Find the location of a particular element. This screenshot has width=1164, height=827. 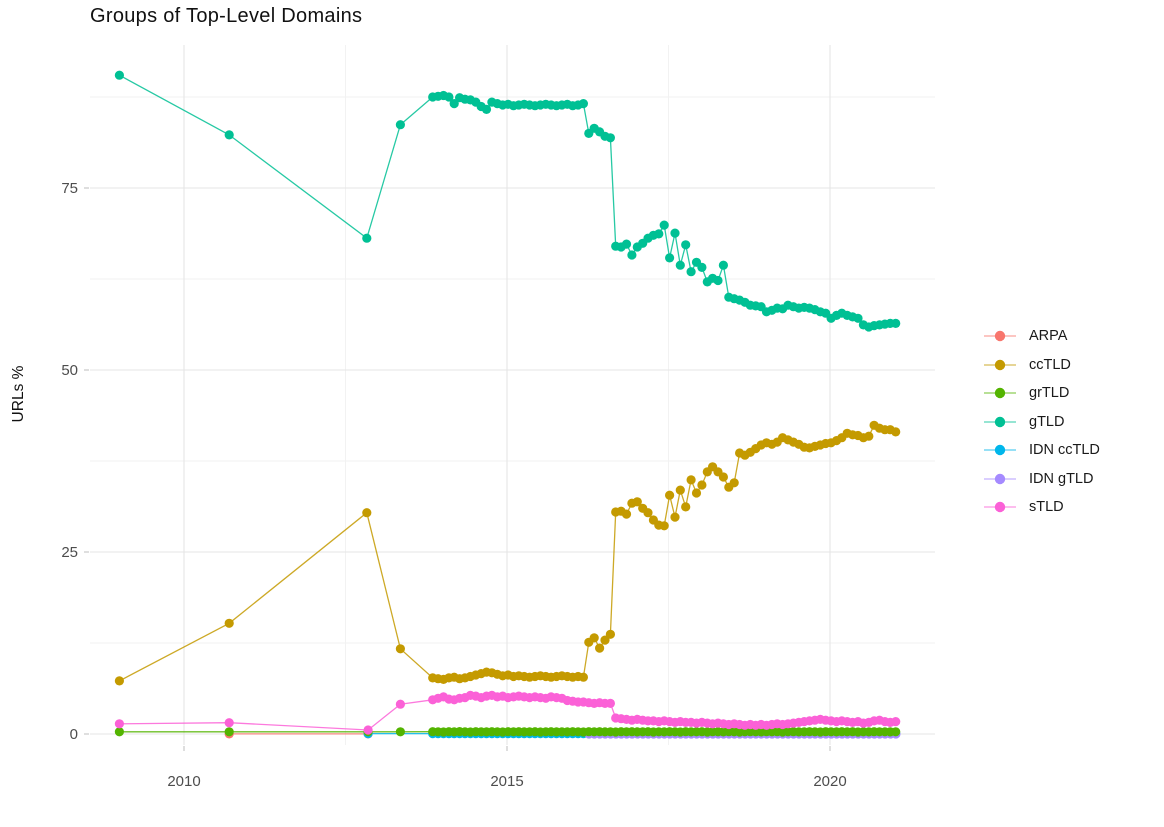

legend-item-gtld: gTLD is located at coordinates (1041, 422).